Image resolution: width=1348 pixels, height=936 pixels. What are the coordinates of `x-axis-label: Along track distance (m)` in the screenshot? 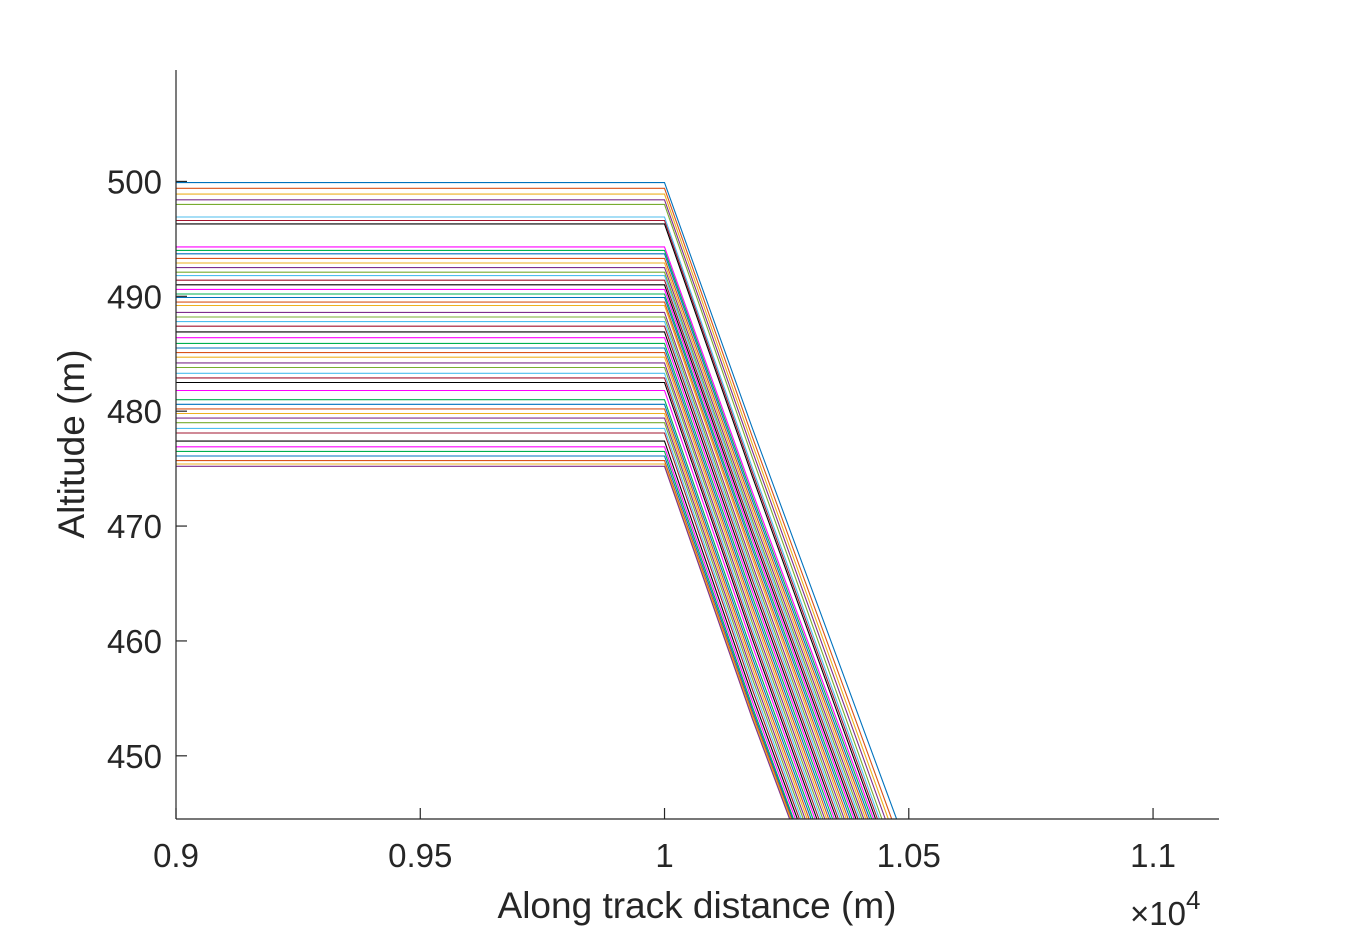 It's located at (697, 905).